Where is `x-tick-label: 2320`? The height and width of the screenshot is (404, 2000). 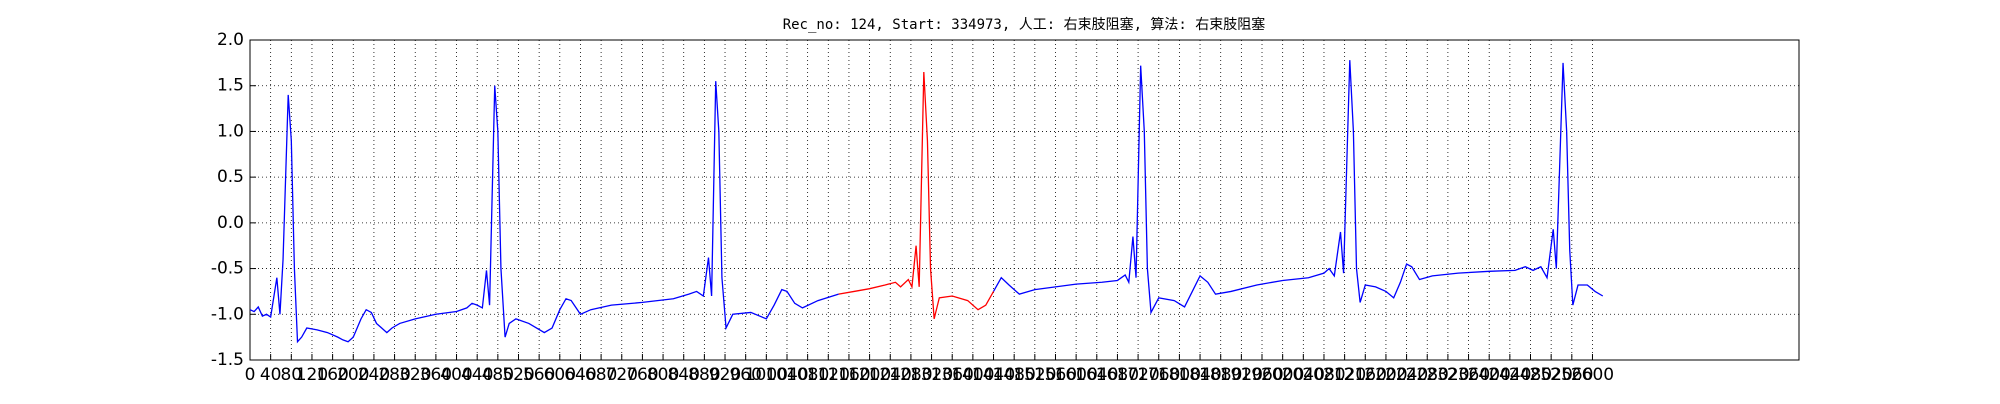 x-tick-label: 2320 is located at coordinates (1447, 375).